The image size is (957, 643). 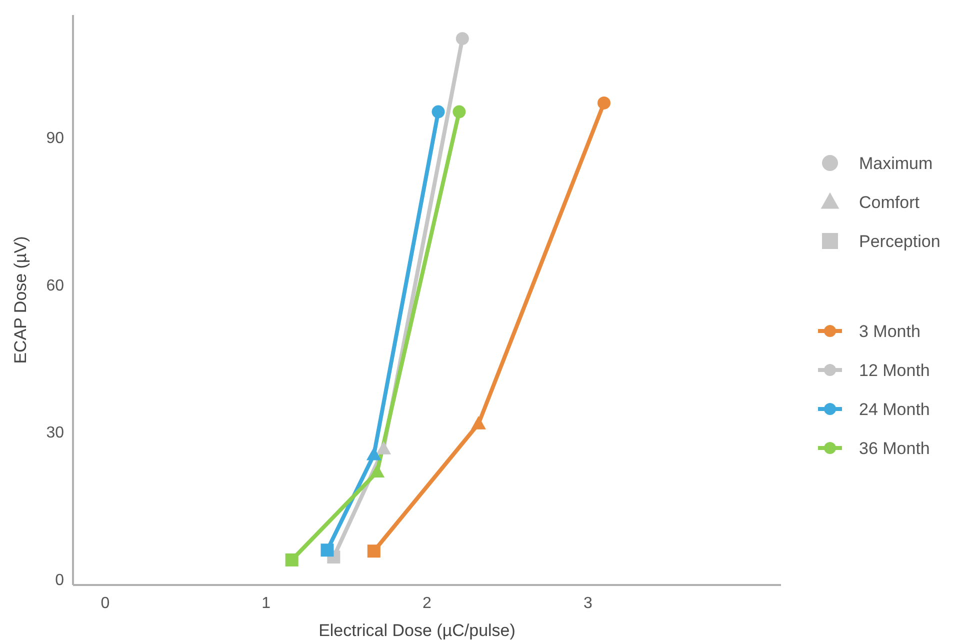 What do you see at coordinates (899, 241) in the screenshot?
I see `legend-label: Perception` at bounding box center [899, 241].